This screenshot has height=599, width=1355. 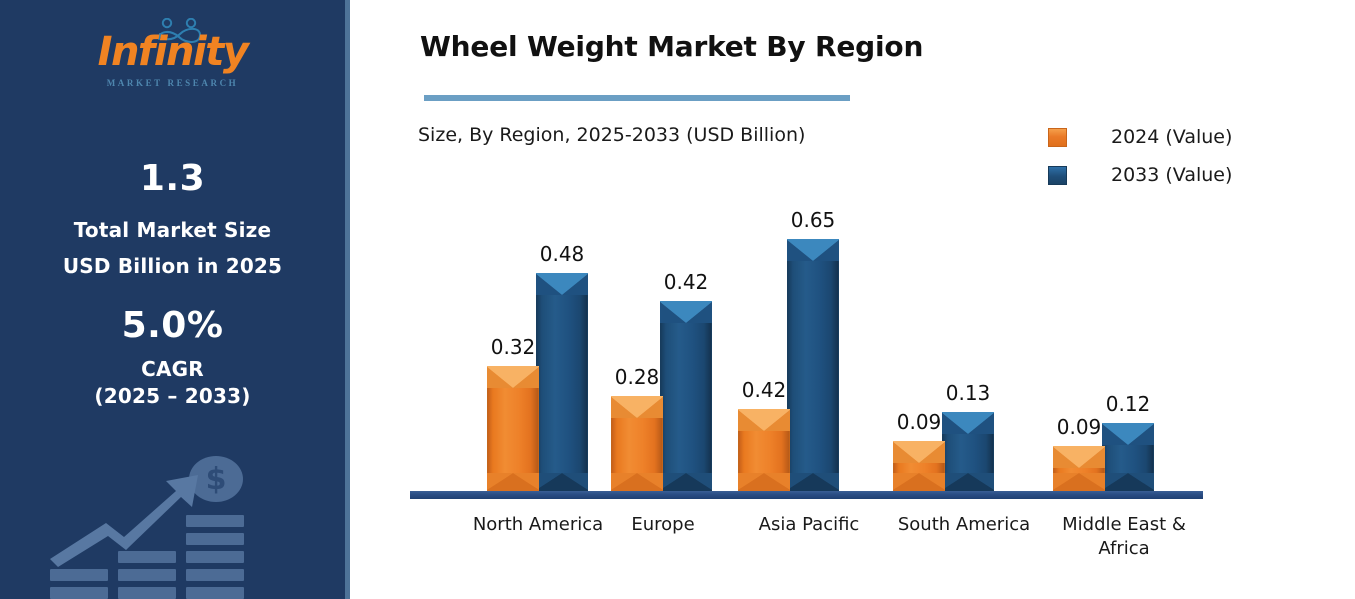 I want to click on value-label-2024-0: 0.32, so click(x=513, y=347).